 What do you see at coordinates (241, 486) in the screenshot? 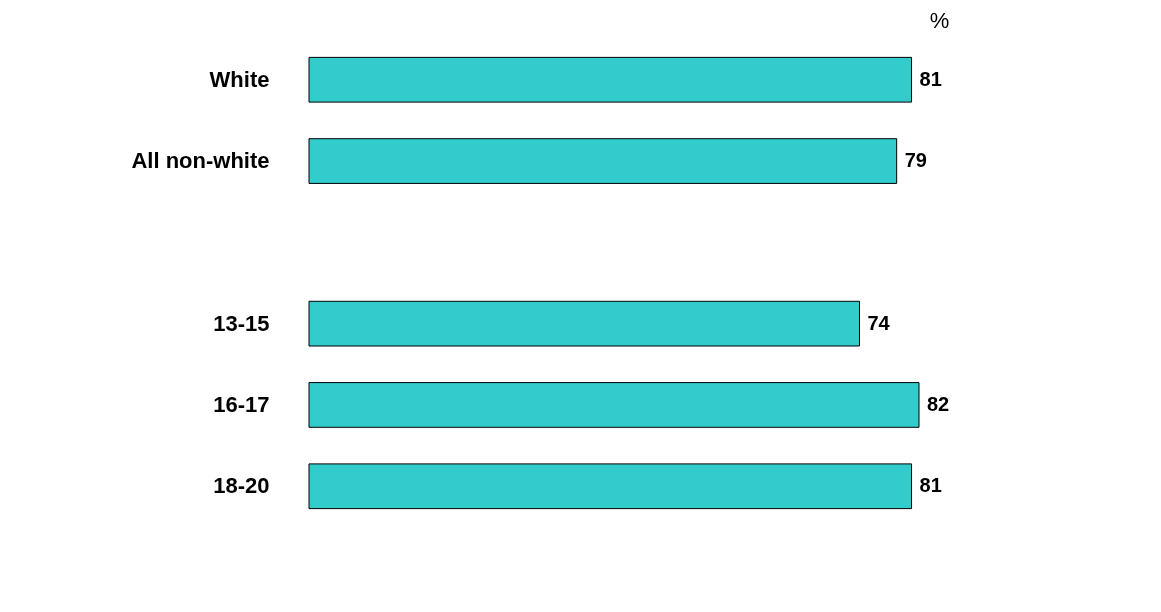
I see `y-tick-label: 18-20` at bounding box center [241, 486].